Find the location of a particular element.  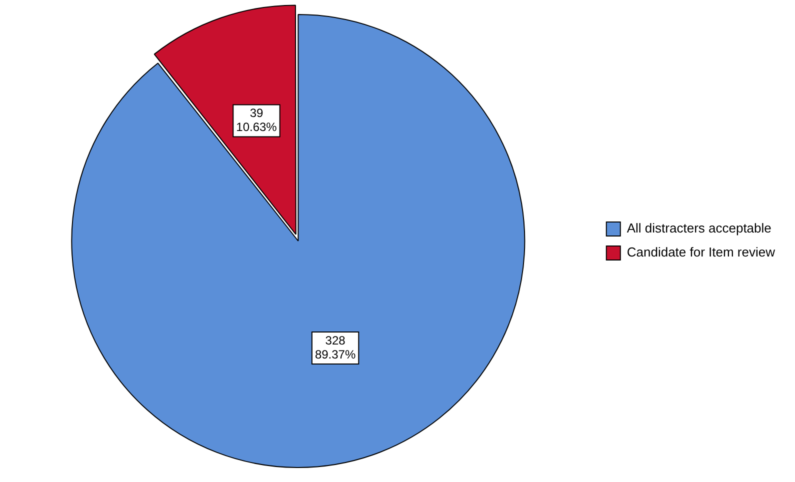

legend-label: All distracters acceptable is located at coordinates (699, 228).